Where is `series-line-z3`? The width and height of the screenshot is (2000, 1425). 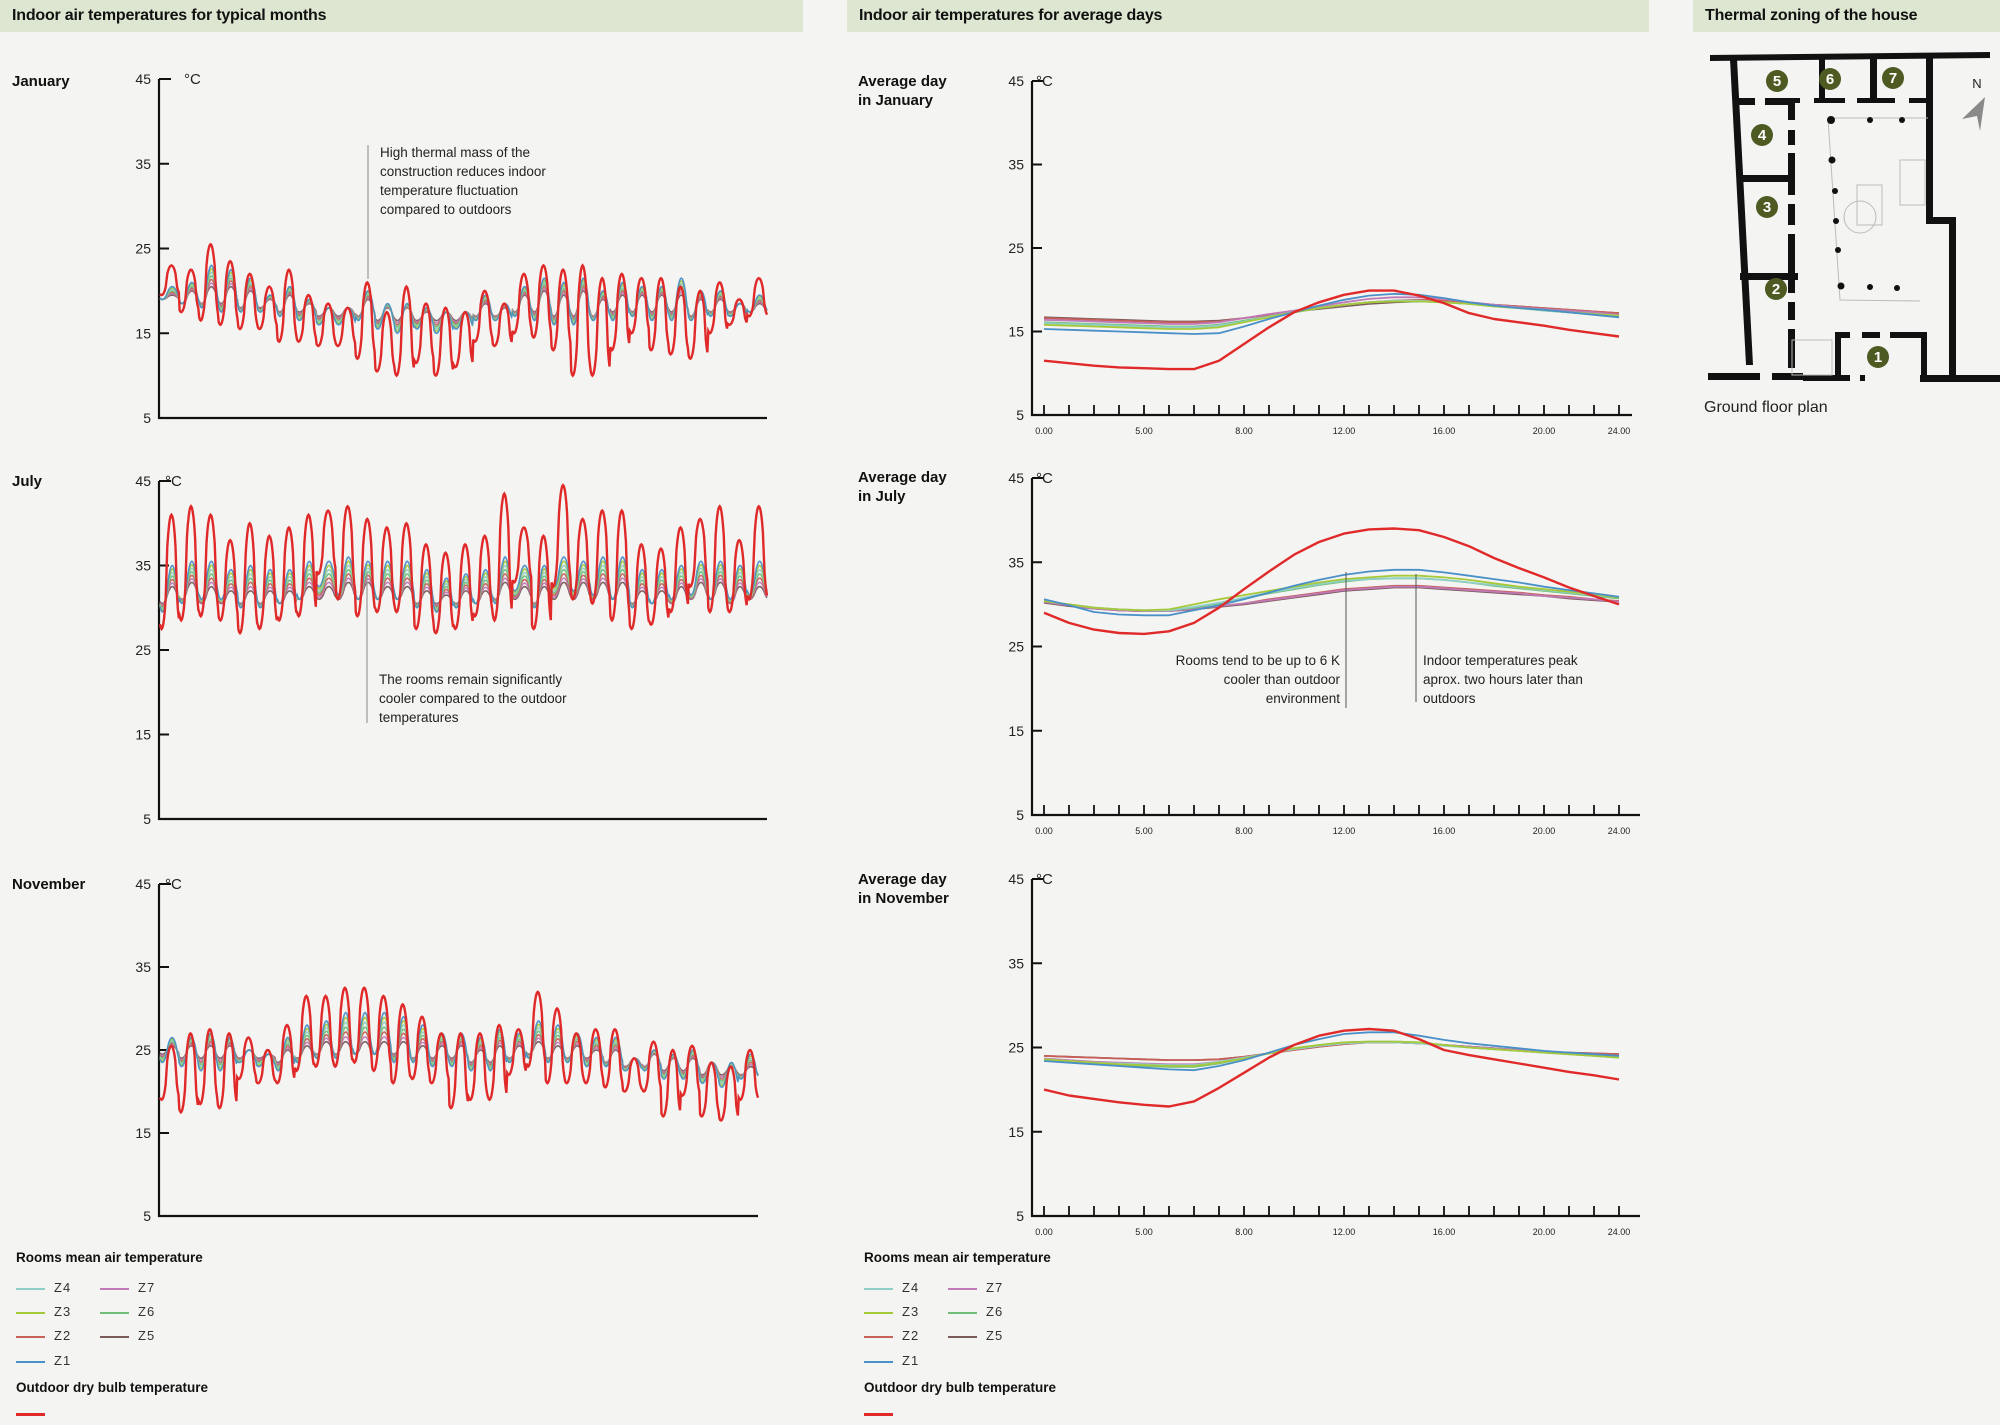 series-line-z3 is located at coordinates (1331, 1053).